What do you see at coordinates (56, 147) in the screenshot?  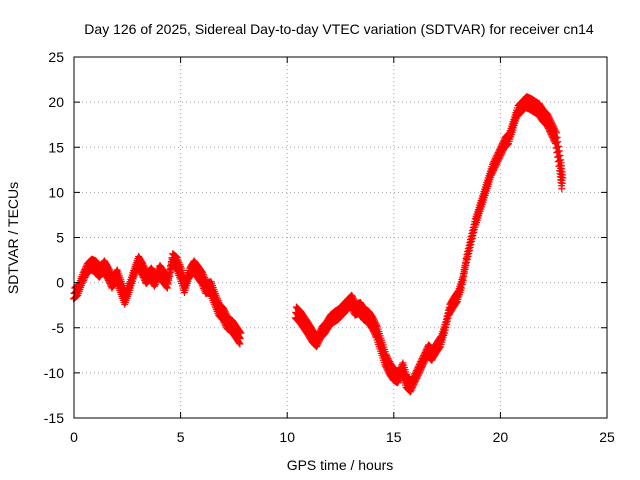 I see `y-tick-label: 15` at bounding box center [56, 147].